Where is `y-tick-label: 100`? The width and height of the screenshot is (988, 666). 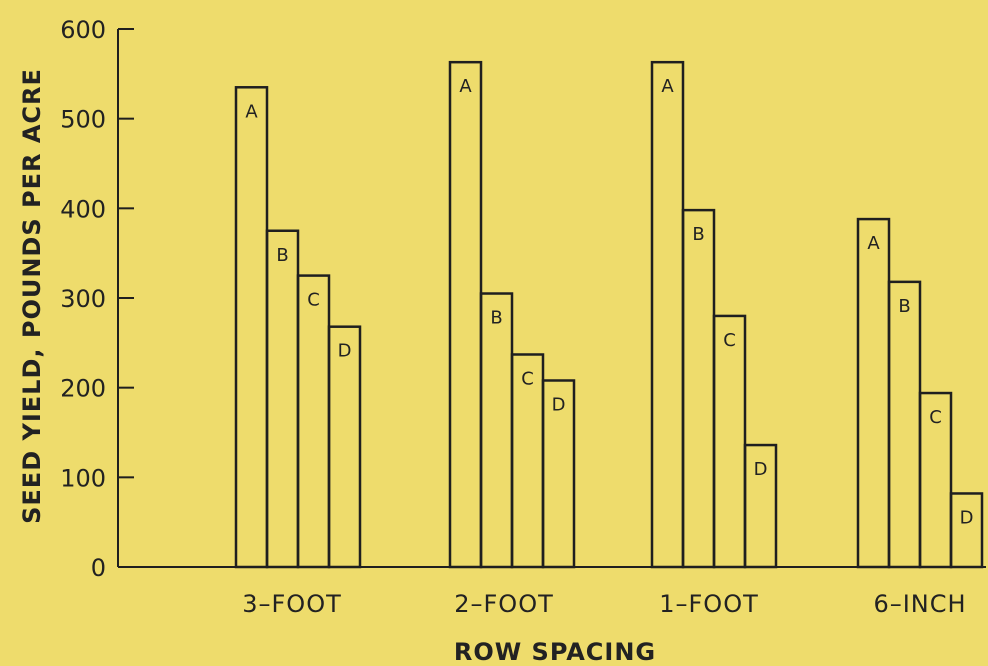
y-tick-label: 100 is located at coordinates (83, 478).